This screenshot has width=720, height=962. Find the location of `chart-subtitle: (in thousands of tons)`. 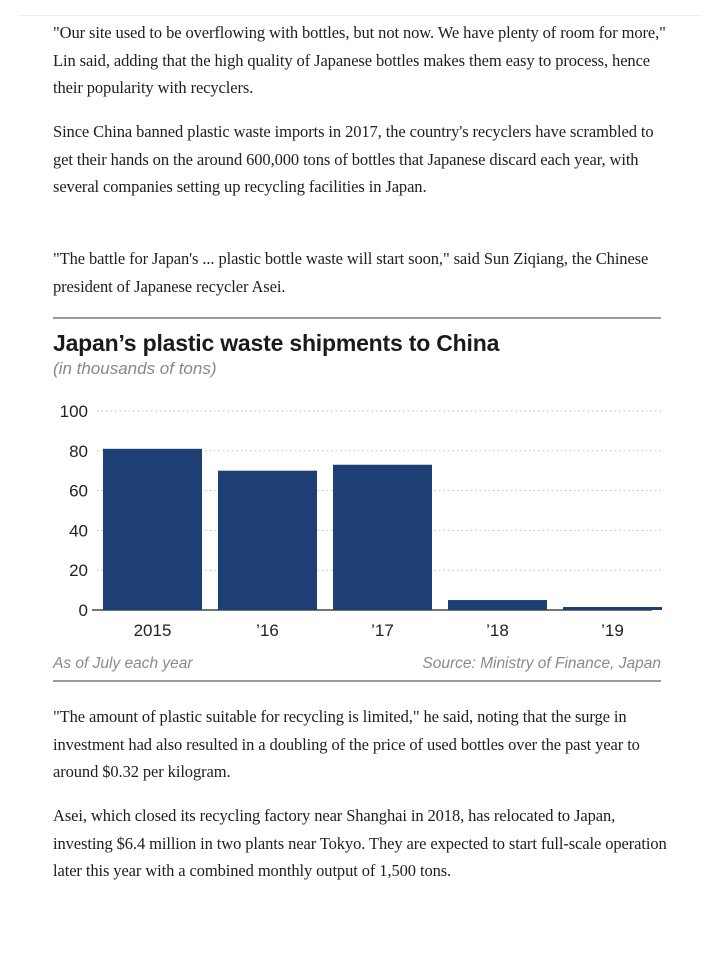

chart-subtitle: (in thousands of tons) is located at coordinates (135, 368).